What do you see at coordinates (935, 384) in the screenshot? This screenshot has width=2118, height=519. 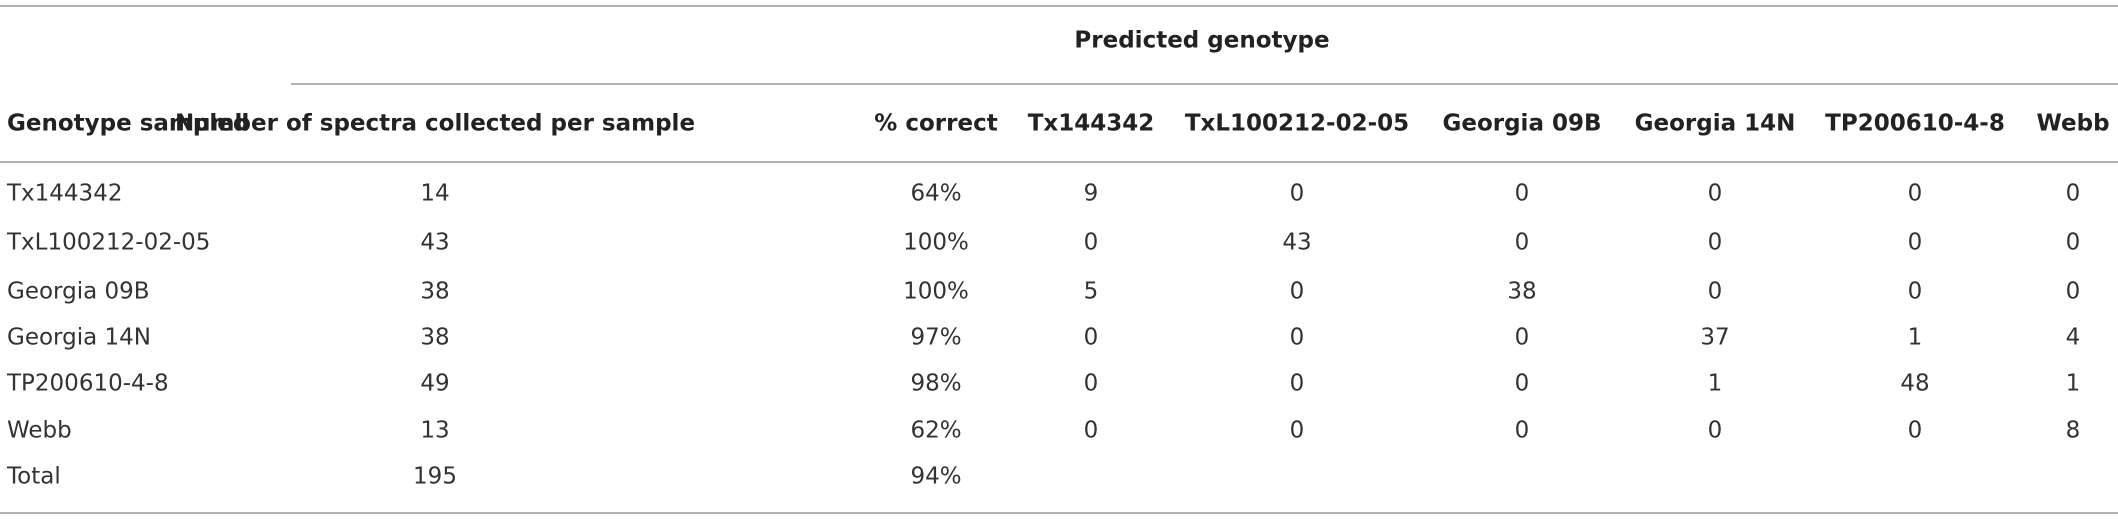 I see `cell: 98%` at bounding box center [935, 384].